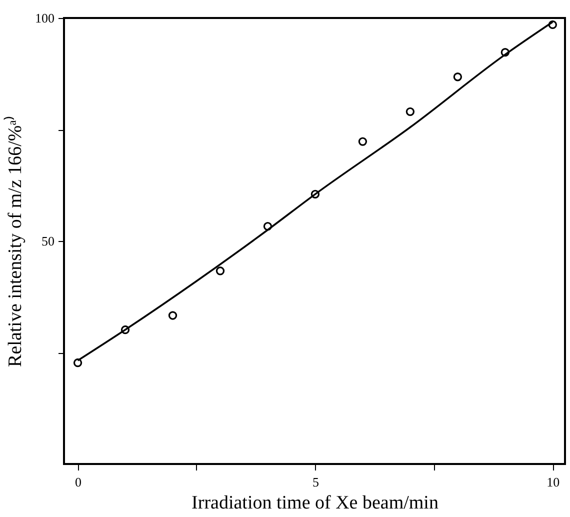  What do you see at coordinates (48, 241) in the screenshot?
I see `y-tick-label: 50` at bounding box center [48, 241].